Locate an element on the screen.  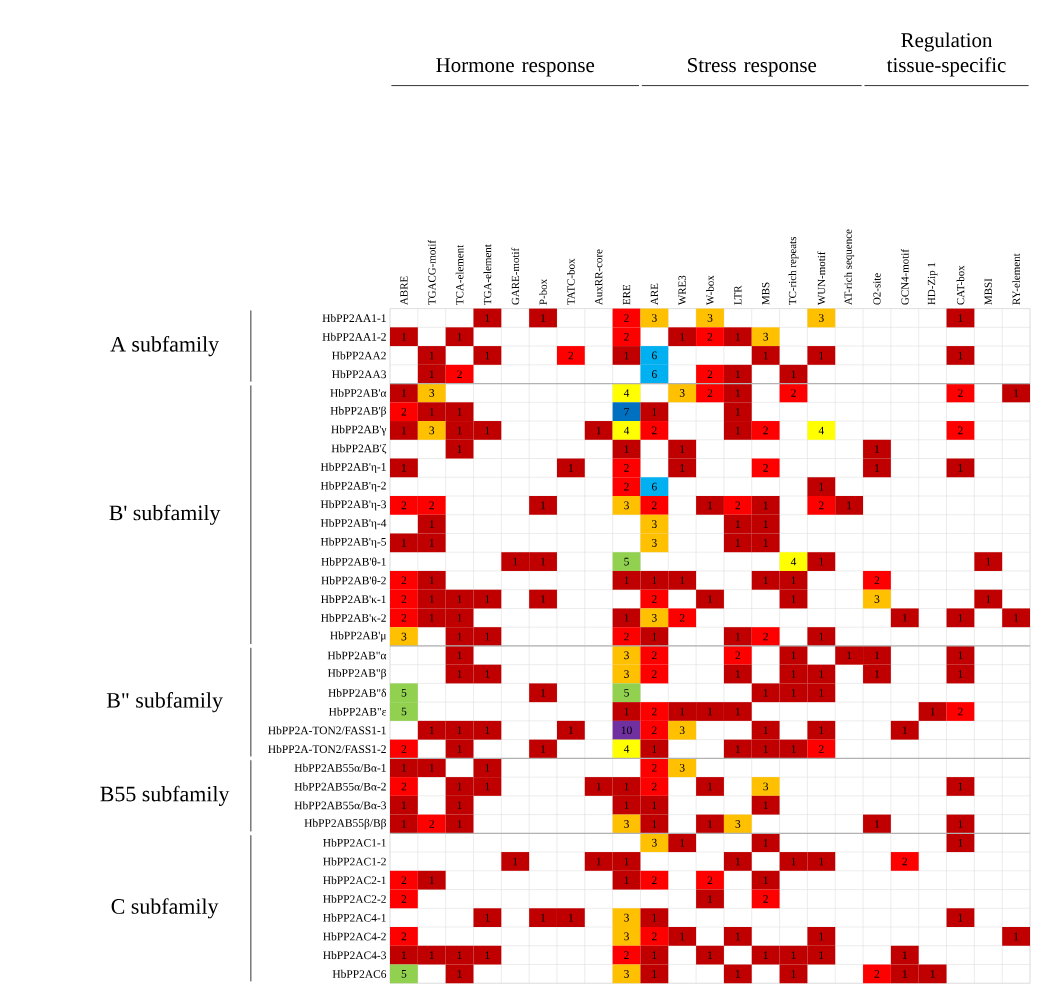
x-tick-label: TATC-box is located at coordinates (571, 281).